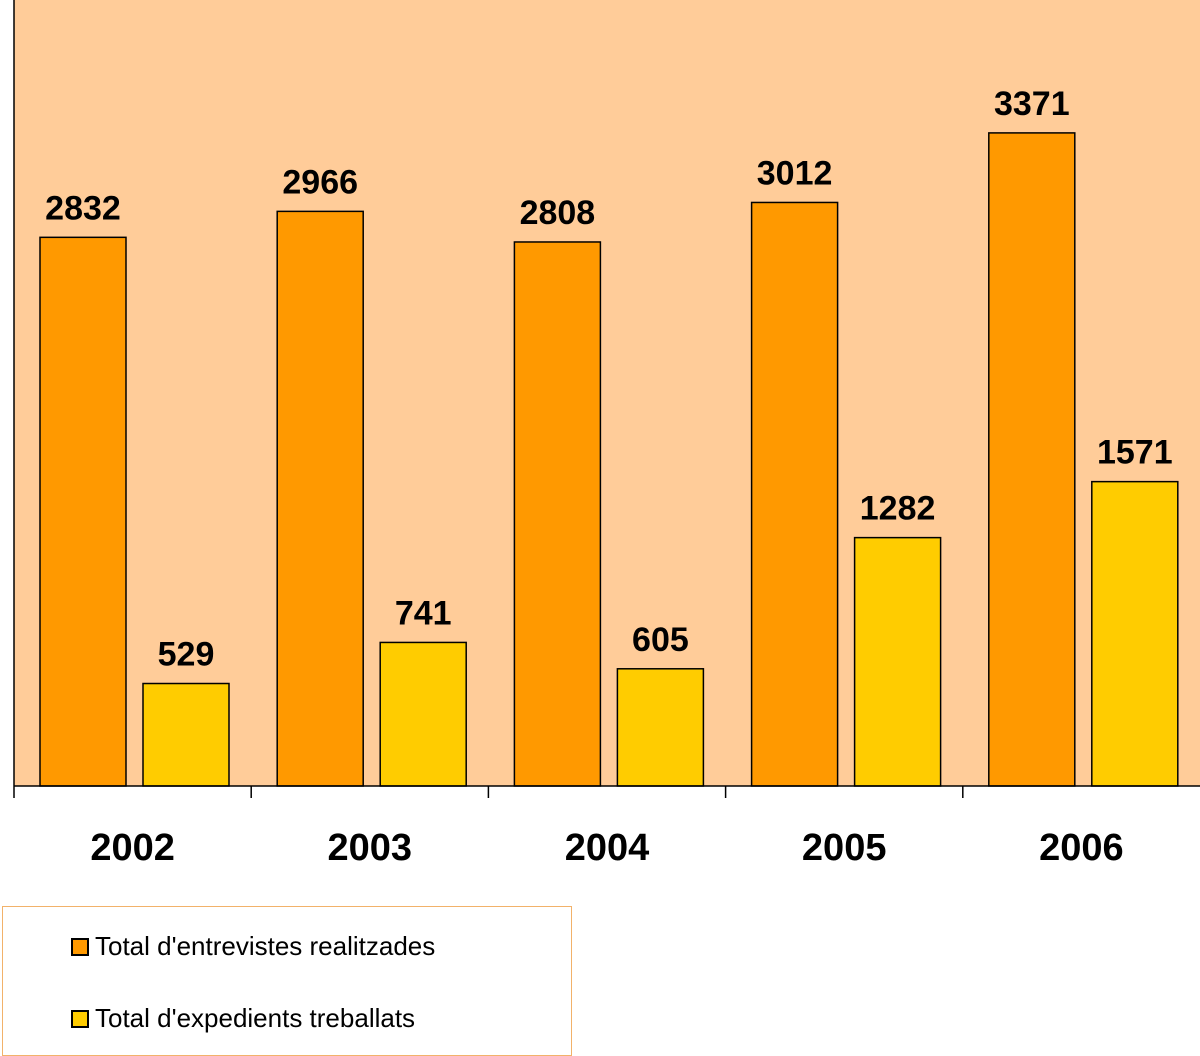 The image size is (1200, 1056). I want to click on data-label-2003-entrevistes: 2966, so click(320, 182).